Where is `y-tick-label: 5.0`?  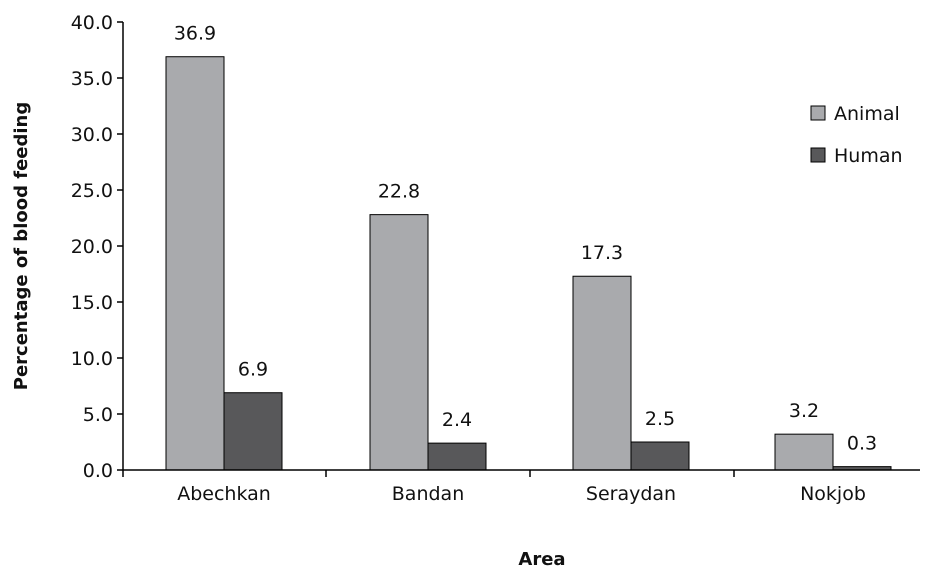
y-tick-label: 5.0 is located at coordinates (98, 415).